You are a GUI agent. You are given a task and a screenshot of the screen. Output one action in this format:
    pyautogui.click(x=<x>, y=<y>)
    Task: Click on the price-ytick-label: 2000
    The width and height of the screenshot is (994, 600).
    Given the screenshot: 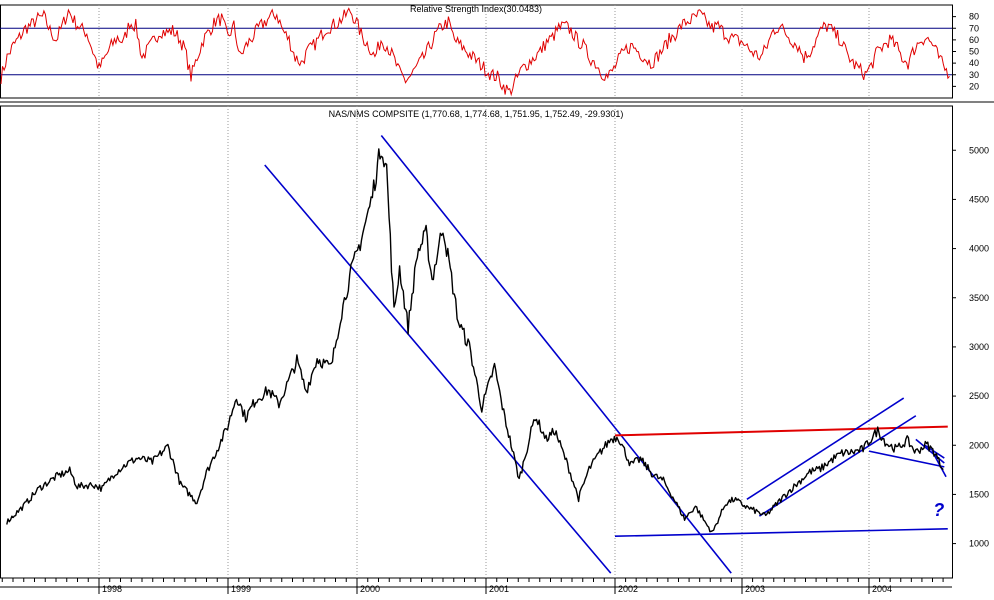 What is the action you would take?
    pyautogui.click(x=979, y=445)
    